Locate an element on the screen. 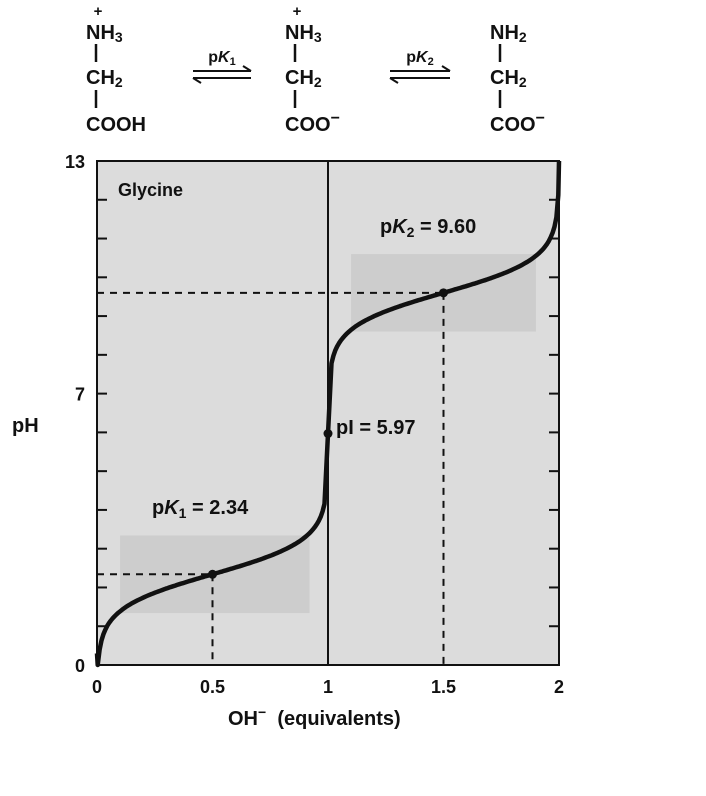 The width and height of the screenshot is (706, 796). y-axis-label: pH is located at coordinates (25, 426).